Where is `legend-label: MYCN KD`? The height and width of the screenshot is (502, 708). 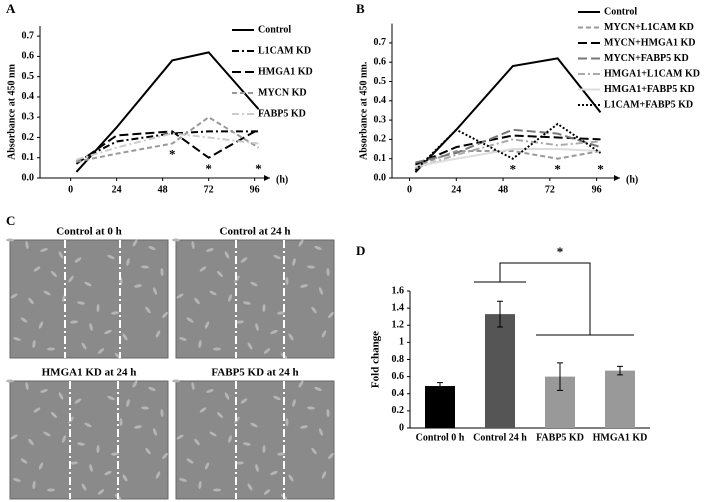 legend-label: MYCN KD is located at coordinates (282, 92).